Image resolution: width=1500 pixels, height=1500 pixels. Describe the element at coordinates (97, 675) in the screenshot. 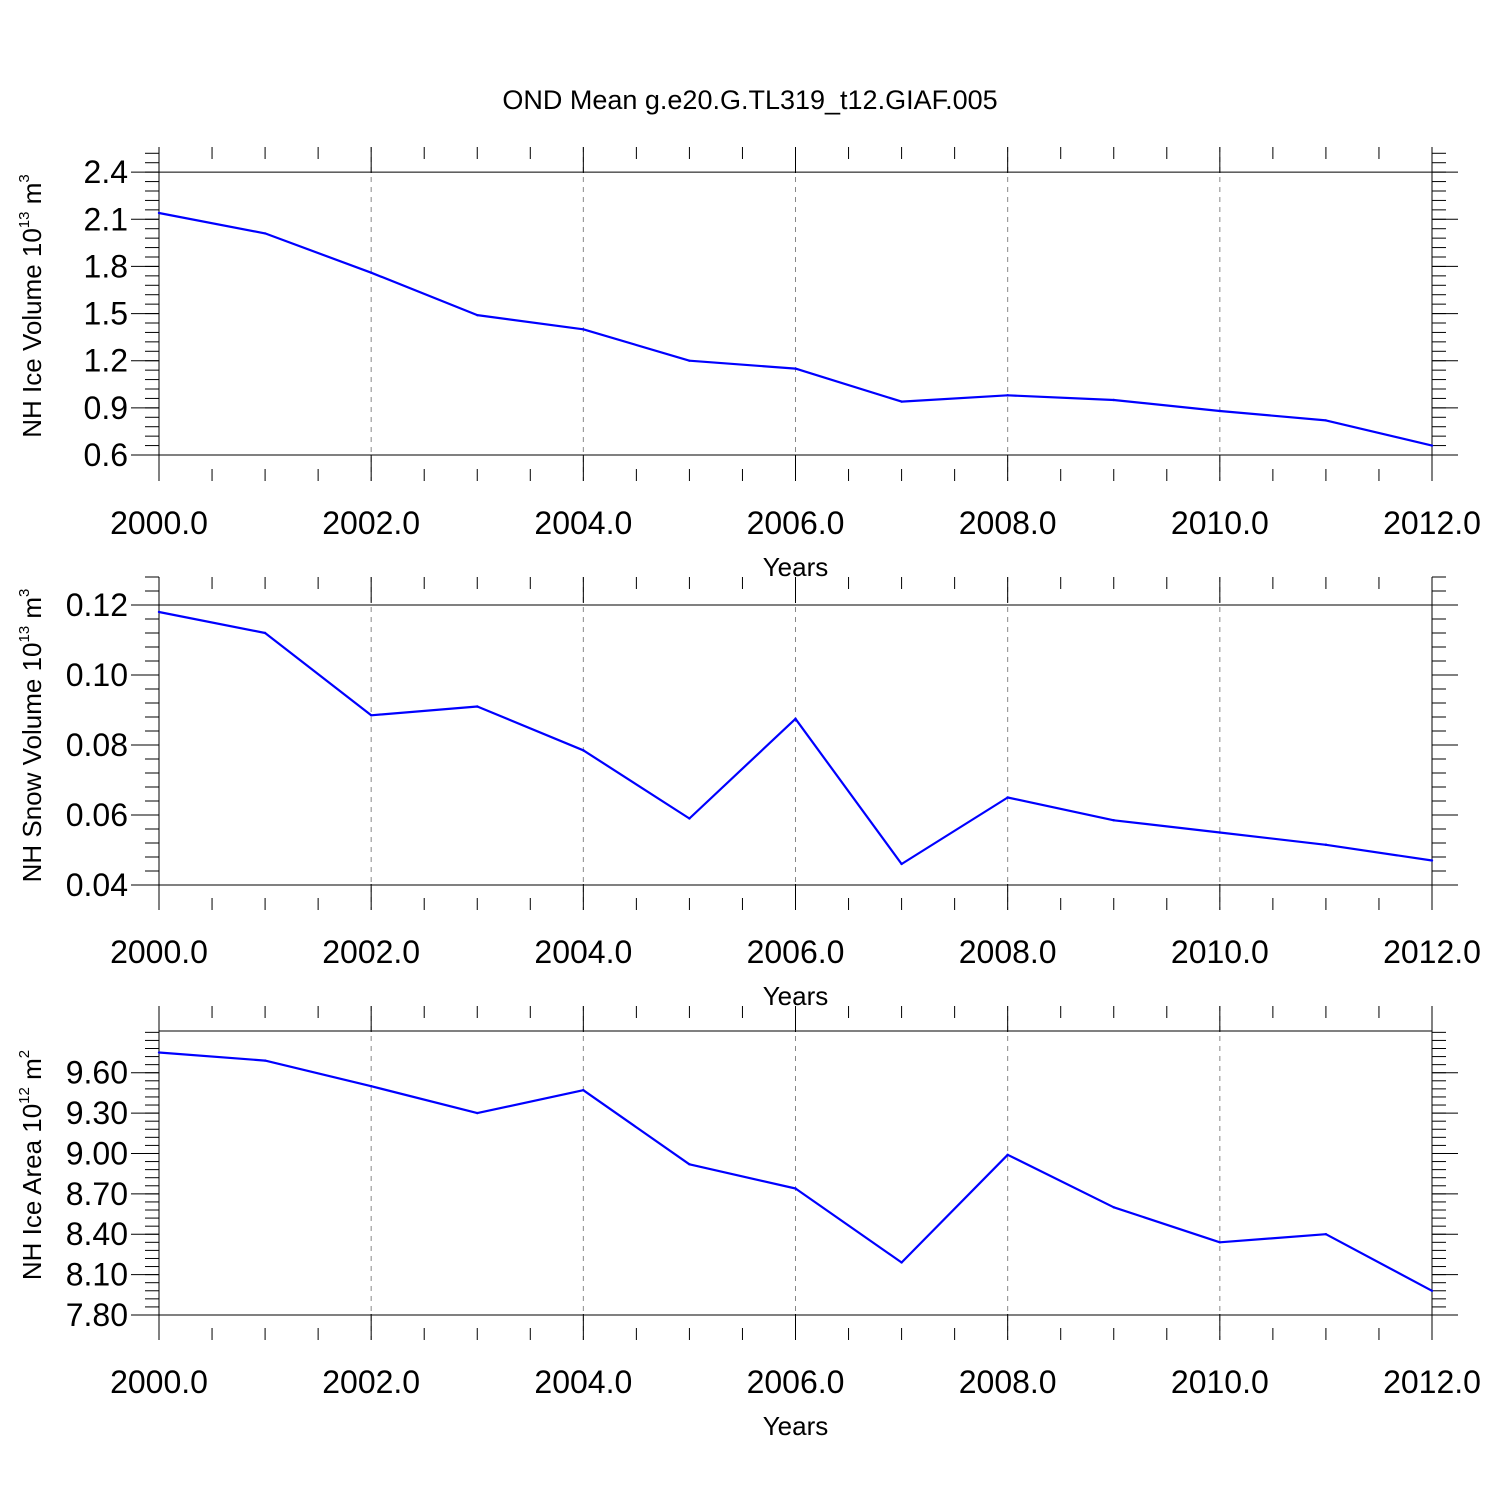

I see `y-tick-label: 0.10` at that location.